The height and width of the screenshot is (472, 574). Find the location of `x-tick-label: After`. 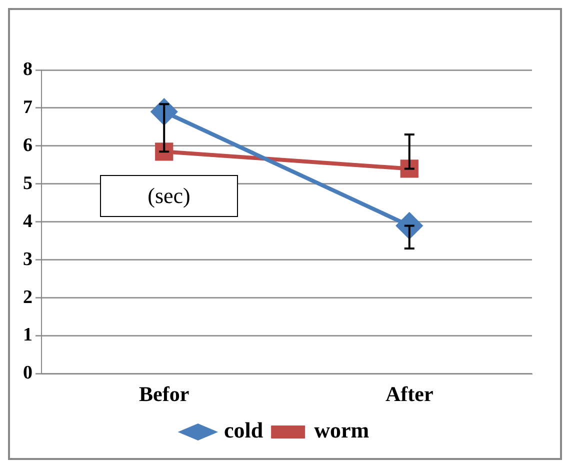

x-tick-label: After is located at coordinates (409, 394).